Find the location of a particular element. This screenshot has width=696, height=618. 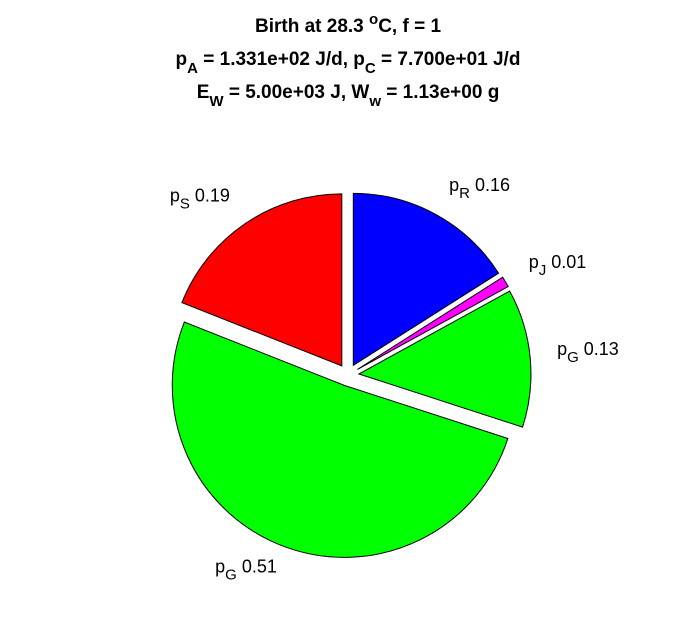

title-segment: o is located at coordinates (373, 19).